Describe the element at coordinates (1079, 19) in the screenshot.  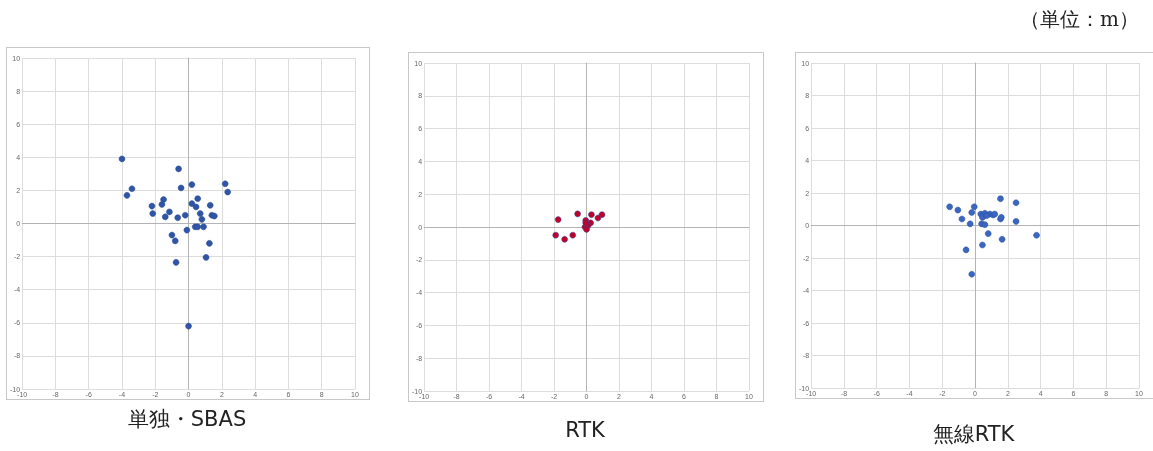
I see `text: （単位：m）` at that location.